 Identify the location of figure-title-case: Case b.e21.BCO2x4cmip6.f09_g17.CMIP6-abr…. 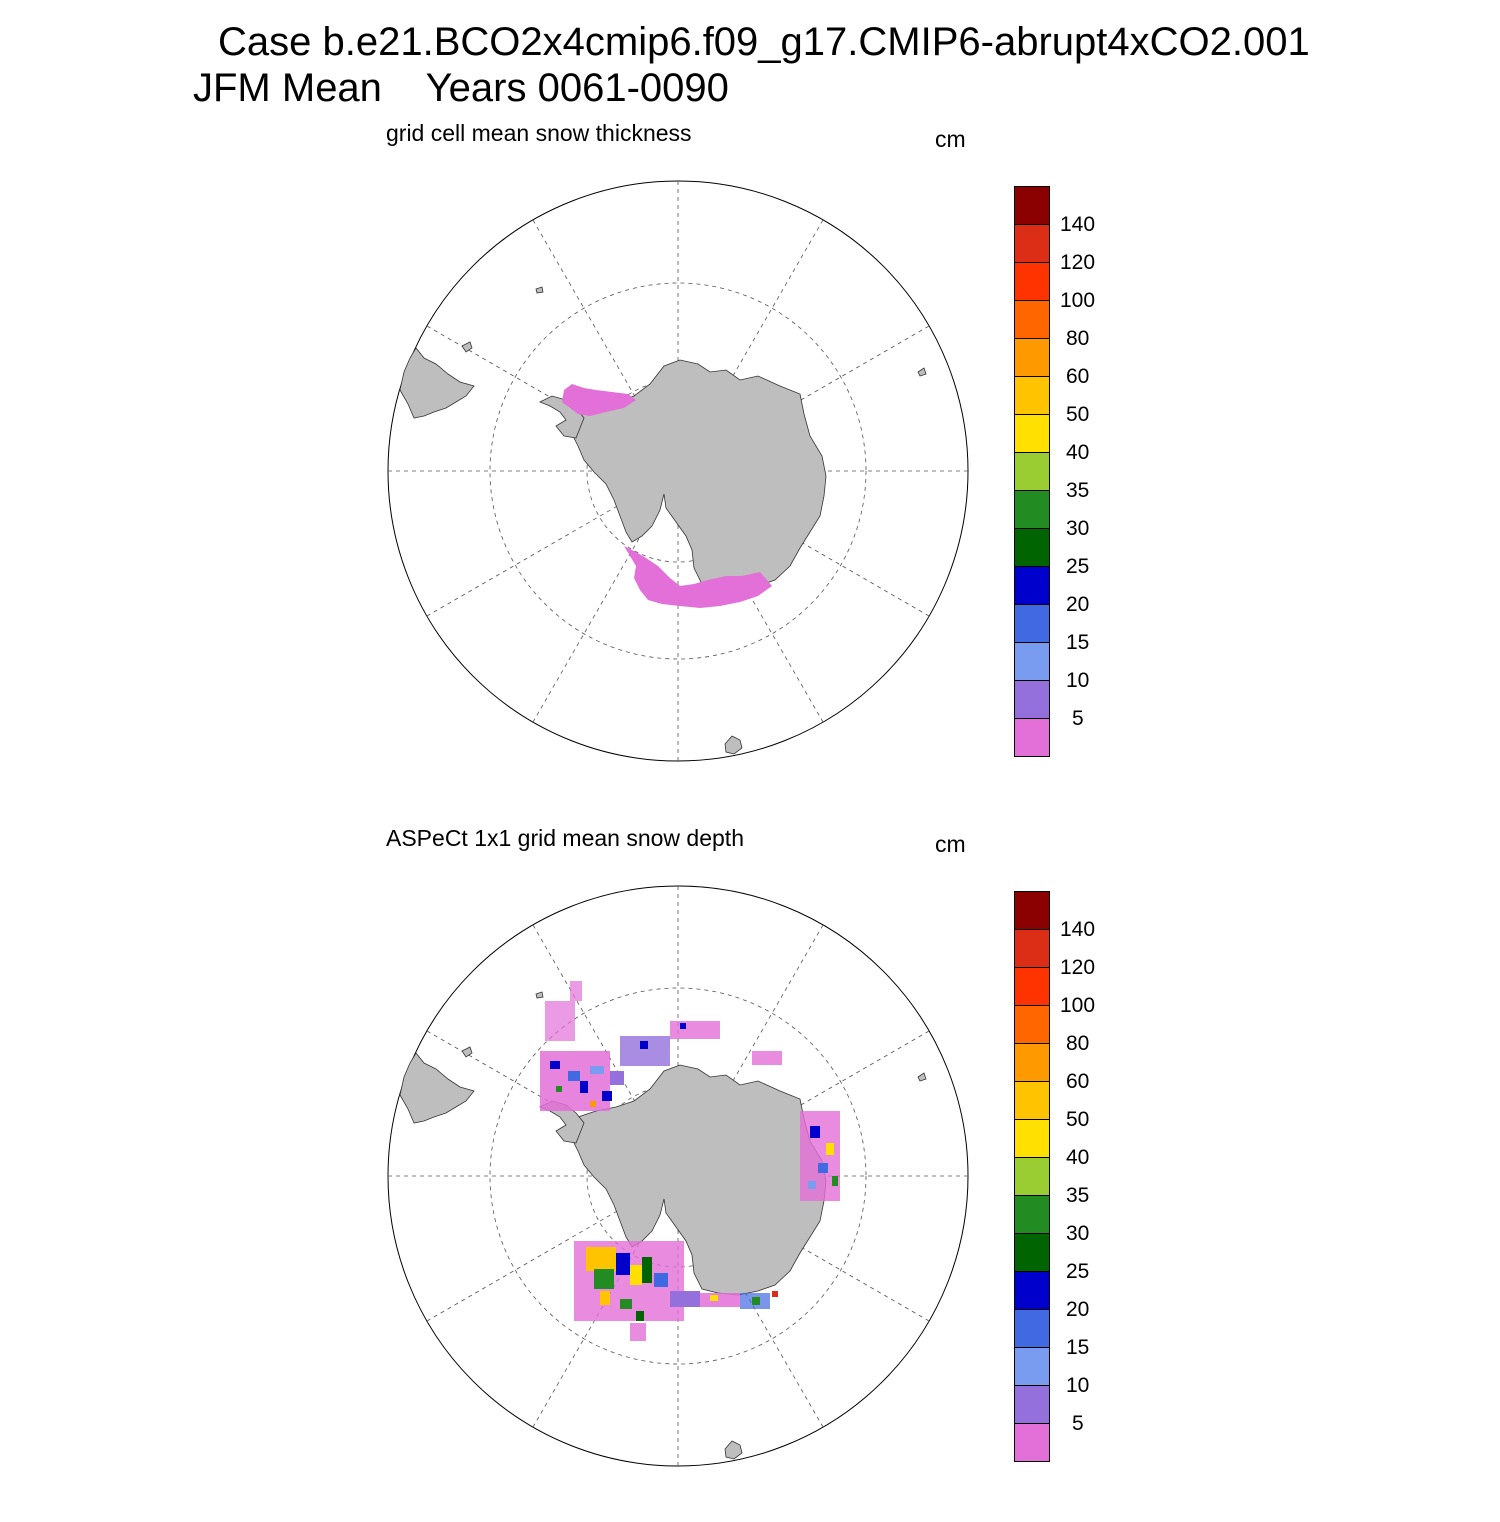
(764, 42).